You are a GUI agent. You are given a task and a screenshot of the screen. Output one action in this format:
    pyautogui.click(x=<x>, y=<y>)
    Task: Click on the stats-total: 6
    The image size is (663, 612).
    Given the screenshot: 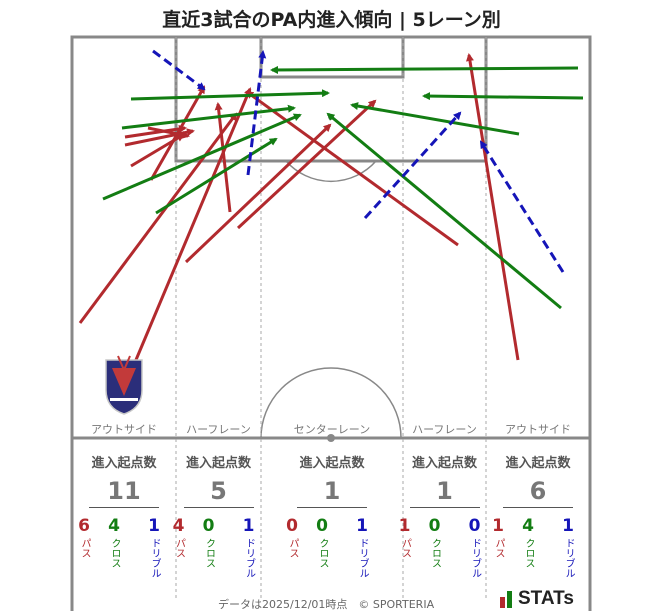 What is the action you would take?
    pyautogui.click(x=538, y=491)
    